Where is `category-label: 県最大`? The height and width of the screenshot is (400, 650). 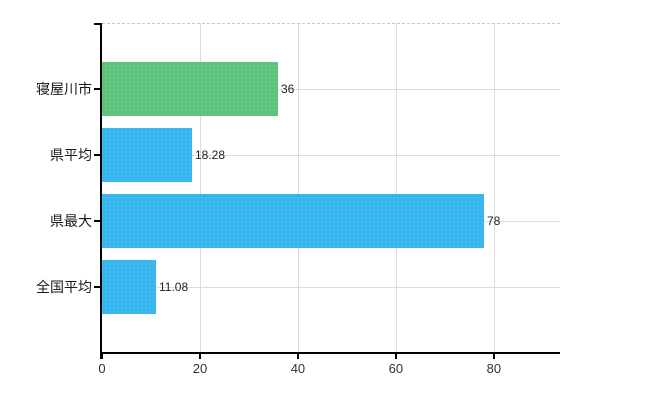
category-label: 県最大 is located at coordinates (71, 221).